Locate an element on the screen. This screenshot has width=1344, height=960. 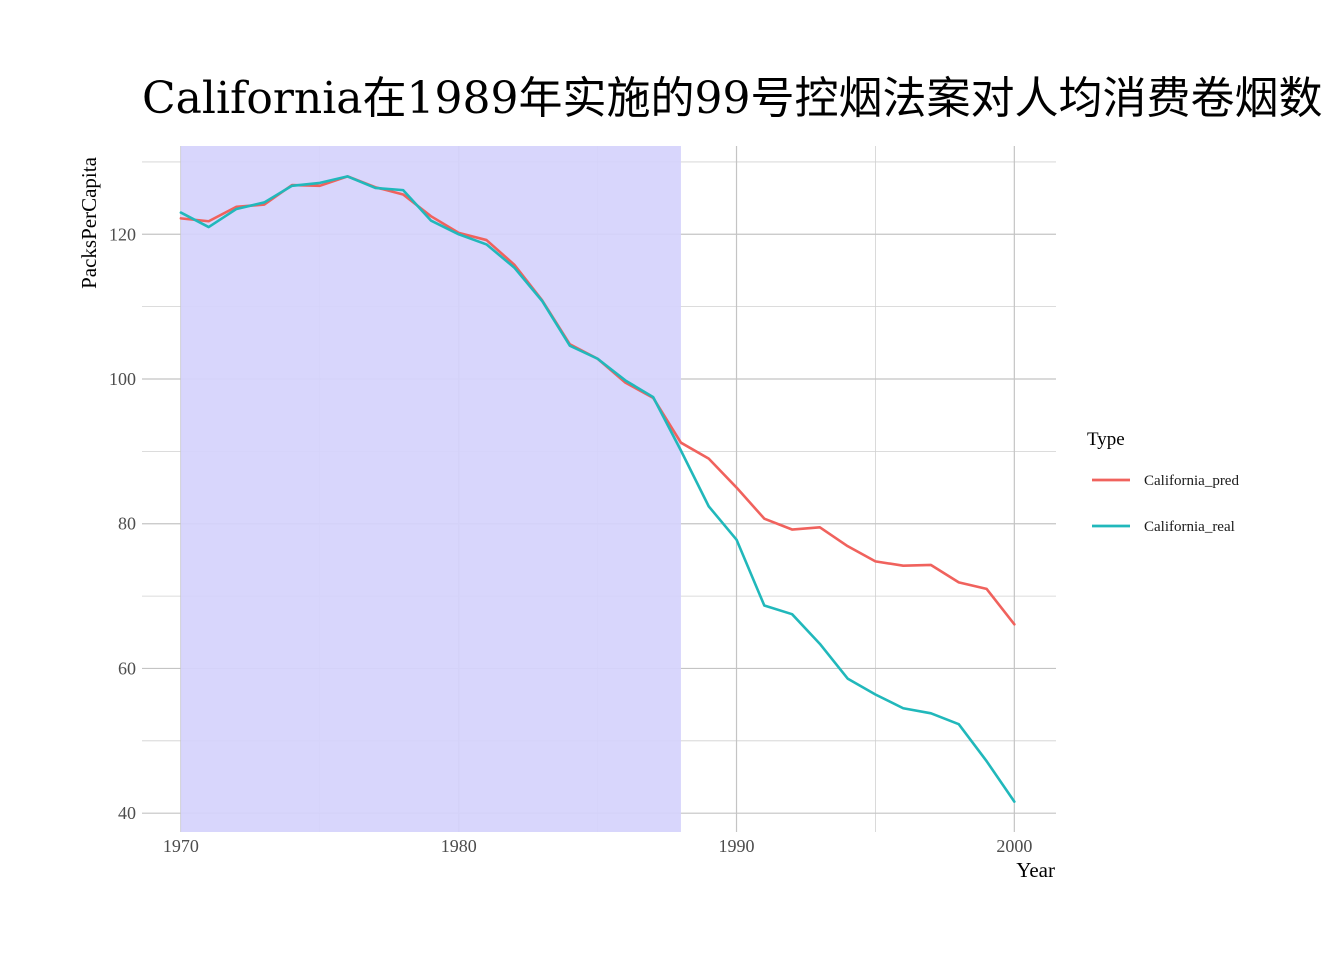
x-tick-label: 1970 is located at coordinates (181, 846).